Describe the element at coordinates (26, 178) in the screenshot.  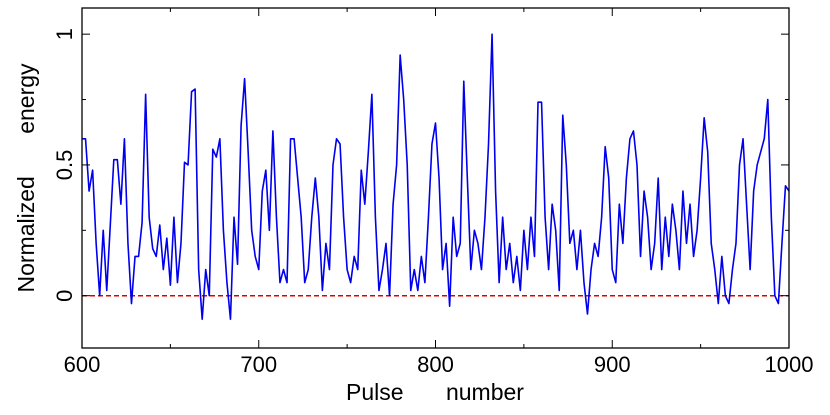
I see `y-axis-label: Normalized energy` at that location.